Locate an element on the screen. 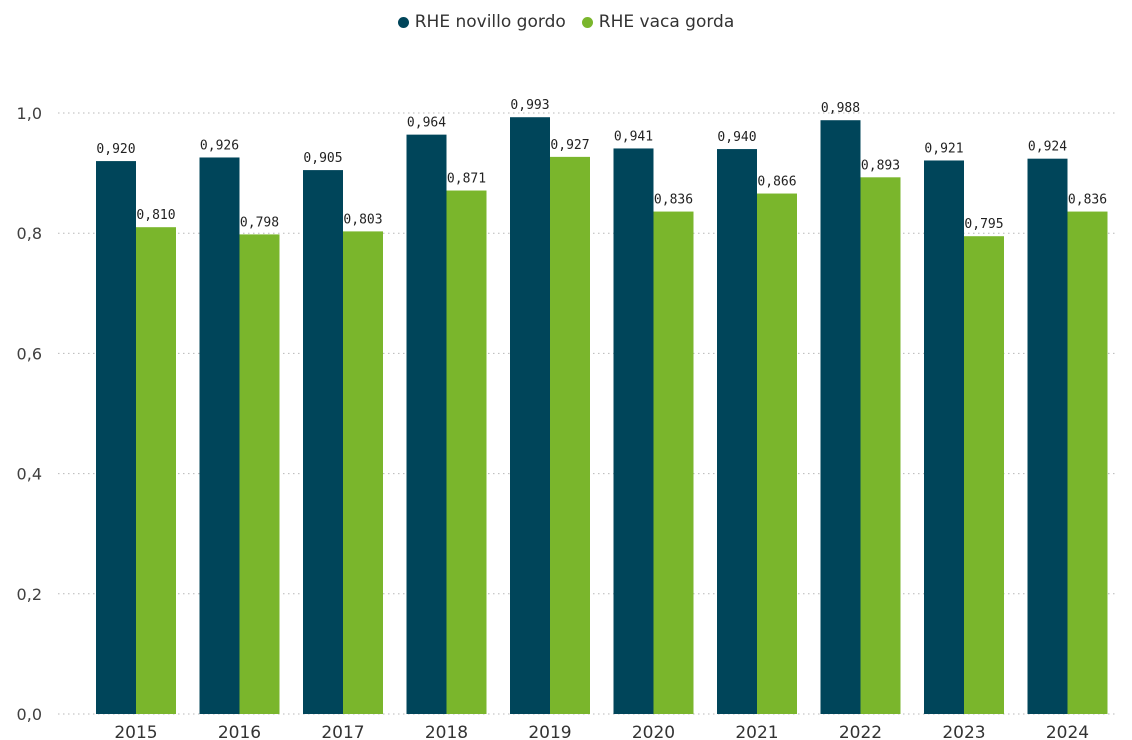 The width and height of the screenshot is (1132, 740). data-label: 0,988 is located at coordinates (840, 108).